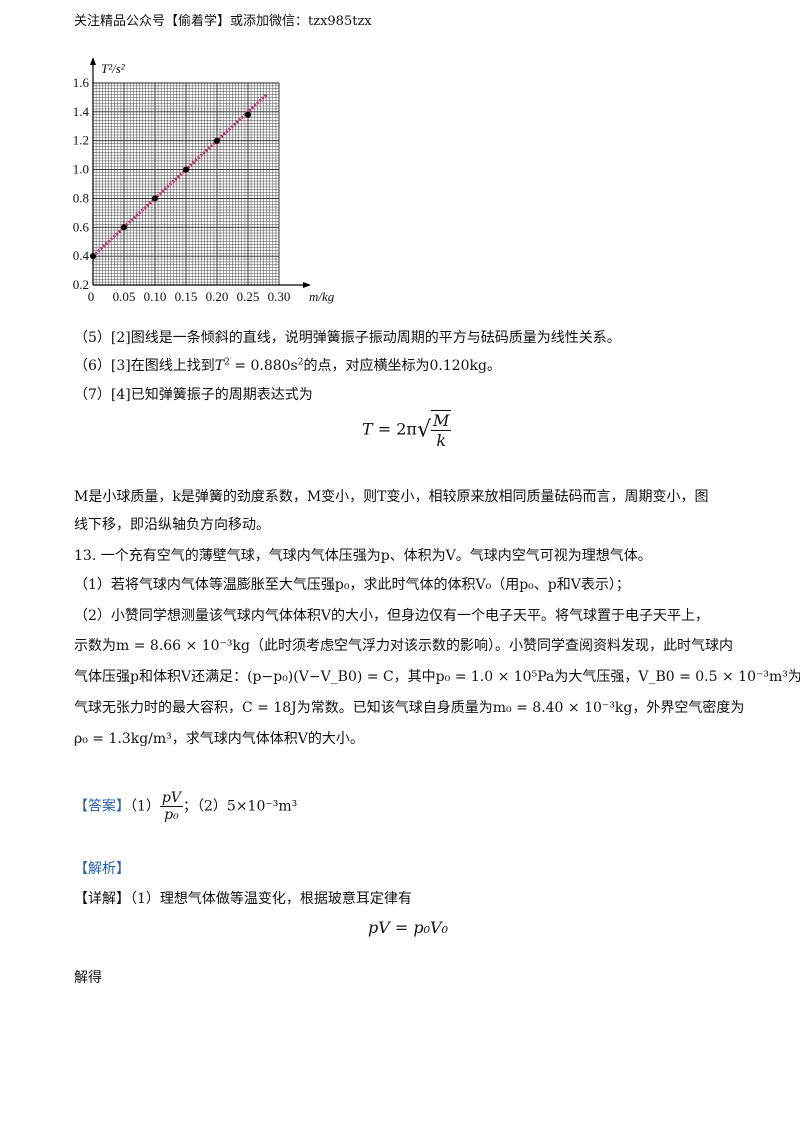 Image resolution: width=800 pixels, height=1132 pixels. What do you see at coordinates (81, 284) in the screenshot?
I see `y-tick-label: 0.2` at bounding box center [81, 284].